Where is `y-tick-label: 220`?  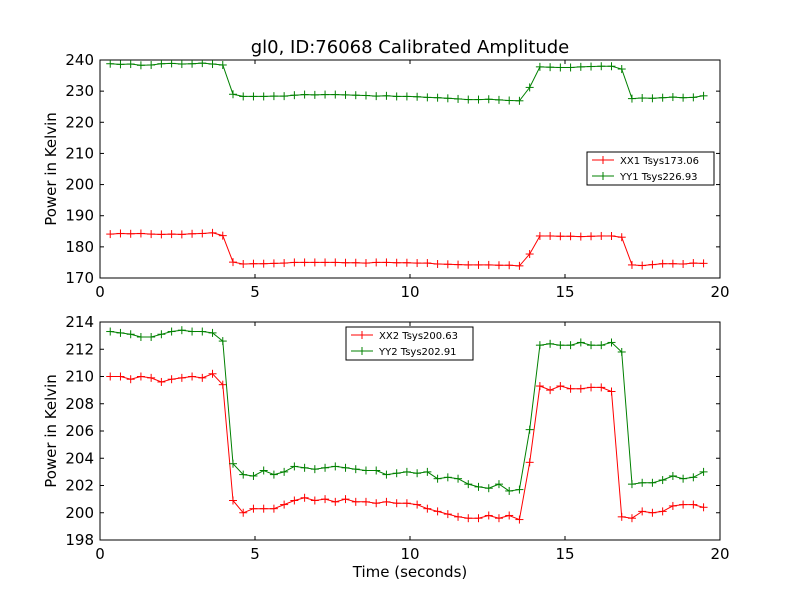
y-tick-label: 220 is located at coordinates (79, 122).